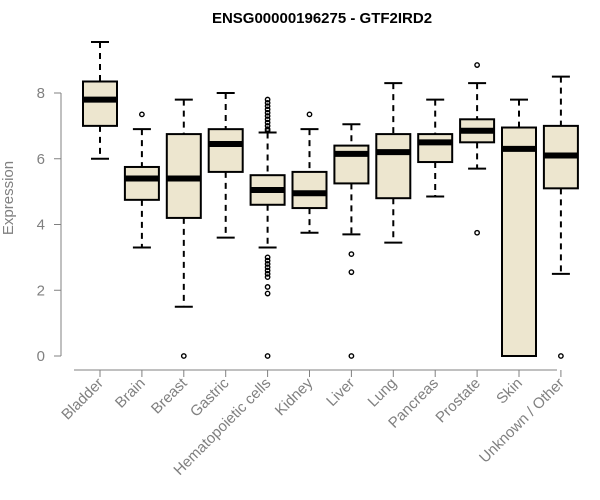 This screenshot has width=600, height=500. I want to click on y-tick-label-8: 8, so click(41, 93).